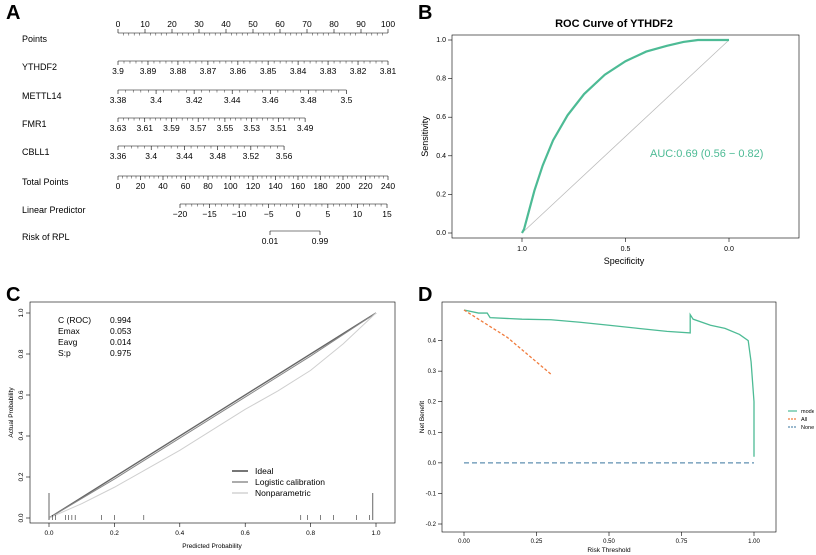  I want to click on panel-letter-a: A, so click(13, 13).